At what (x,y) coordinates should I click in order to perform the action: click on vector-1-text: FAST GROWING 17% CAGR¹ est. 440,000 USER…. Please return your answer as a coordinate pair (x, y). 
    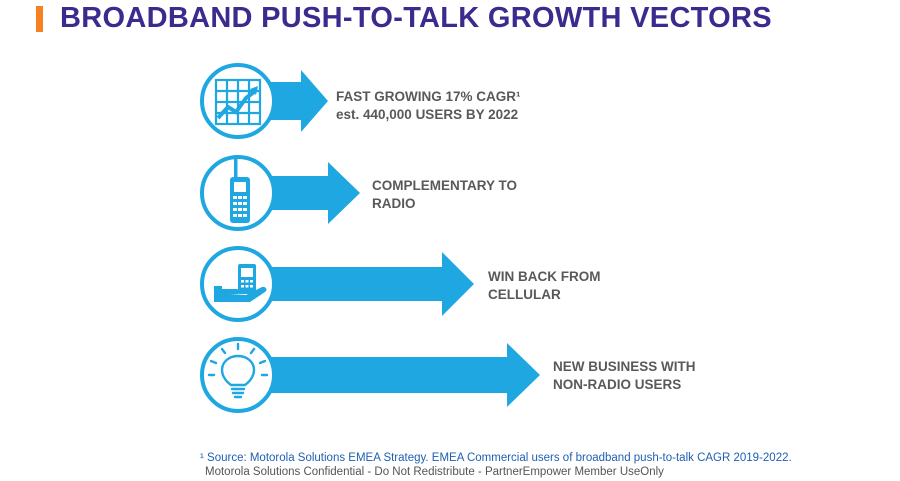
    Looking at the image, I should click on (428, 106).